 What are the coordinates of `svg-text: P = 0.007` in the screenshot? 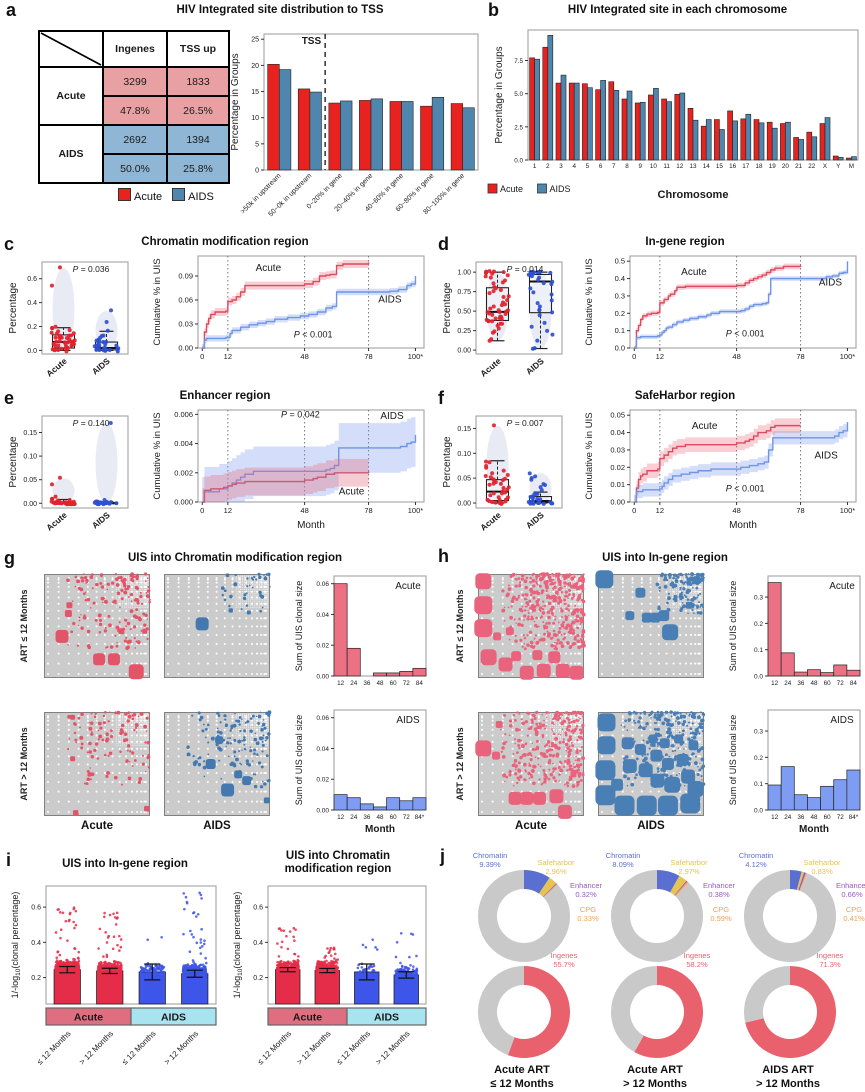 It's located at (525, 423).